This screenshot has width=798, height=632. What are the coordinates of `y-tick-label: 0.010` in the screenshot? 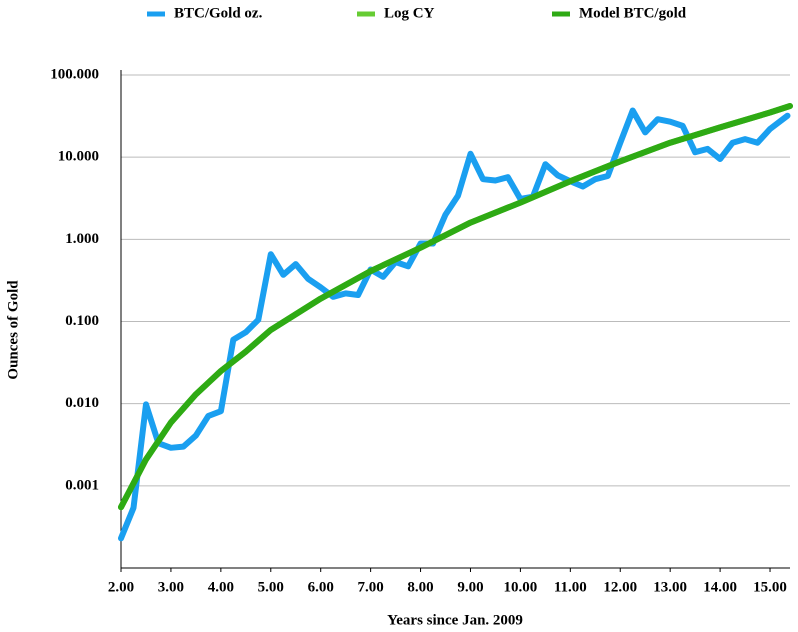 It's located at (82, 403).